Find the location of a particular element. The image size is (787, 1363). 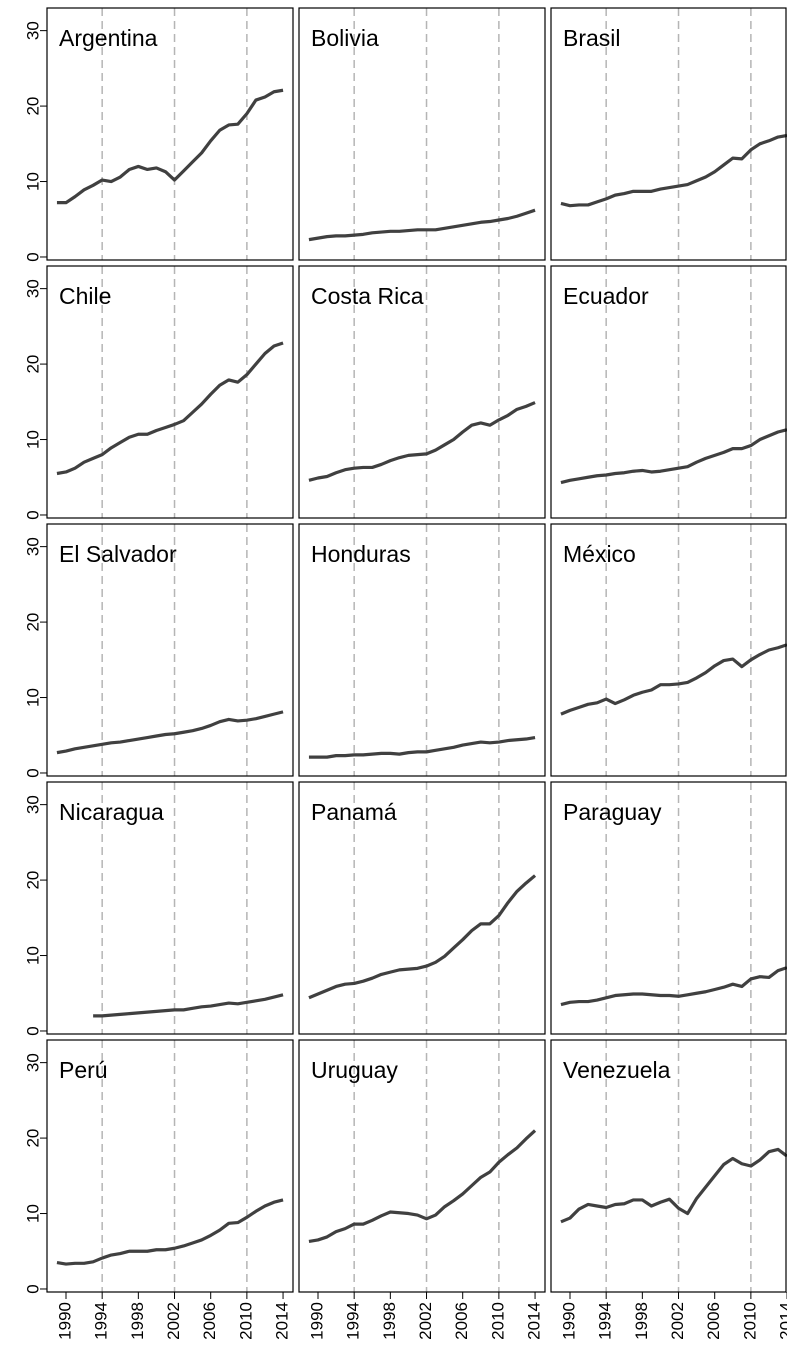

panel-title: Costa Rica is located at coordinates (367, 296).